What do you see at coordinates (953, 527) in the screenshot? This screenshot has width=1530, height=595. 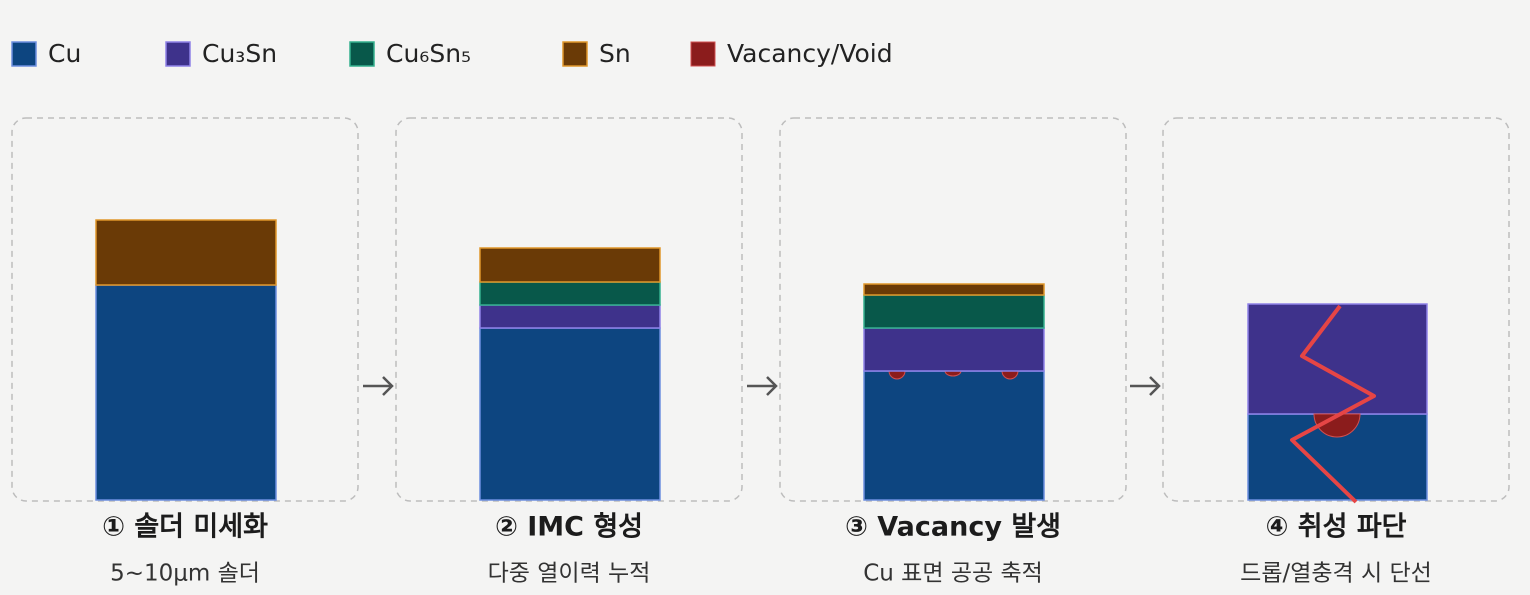 I see `panel-title: ③ Vacancy 발생` at bounding box center [953, 527].